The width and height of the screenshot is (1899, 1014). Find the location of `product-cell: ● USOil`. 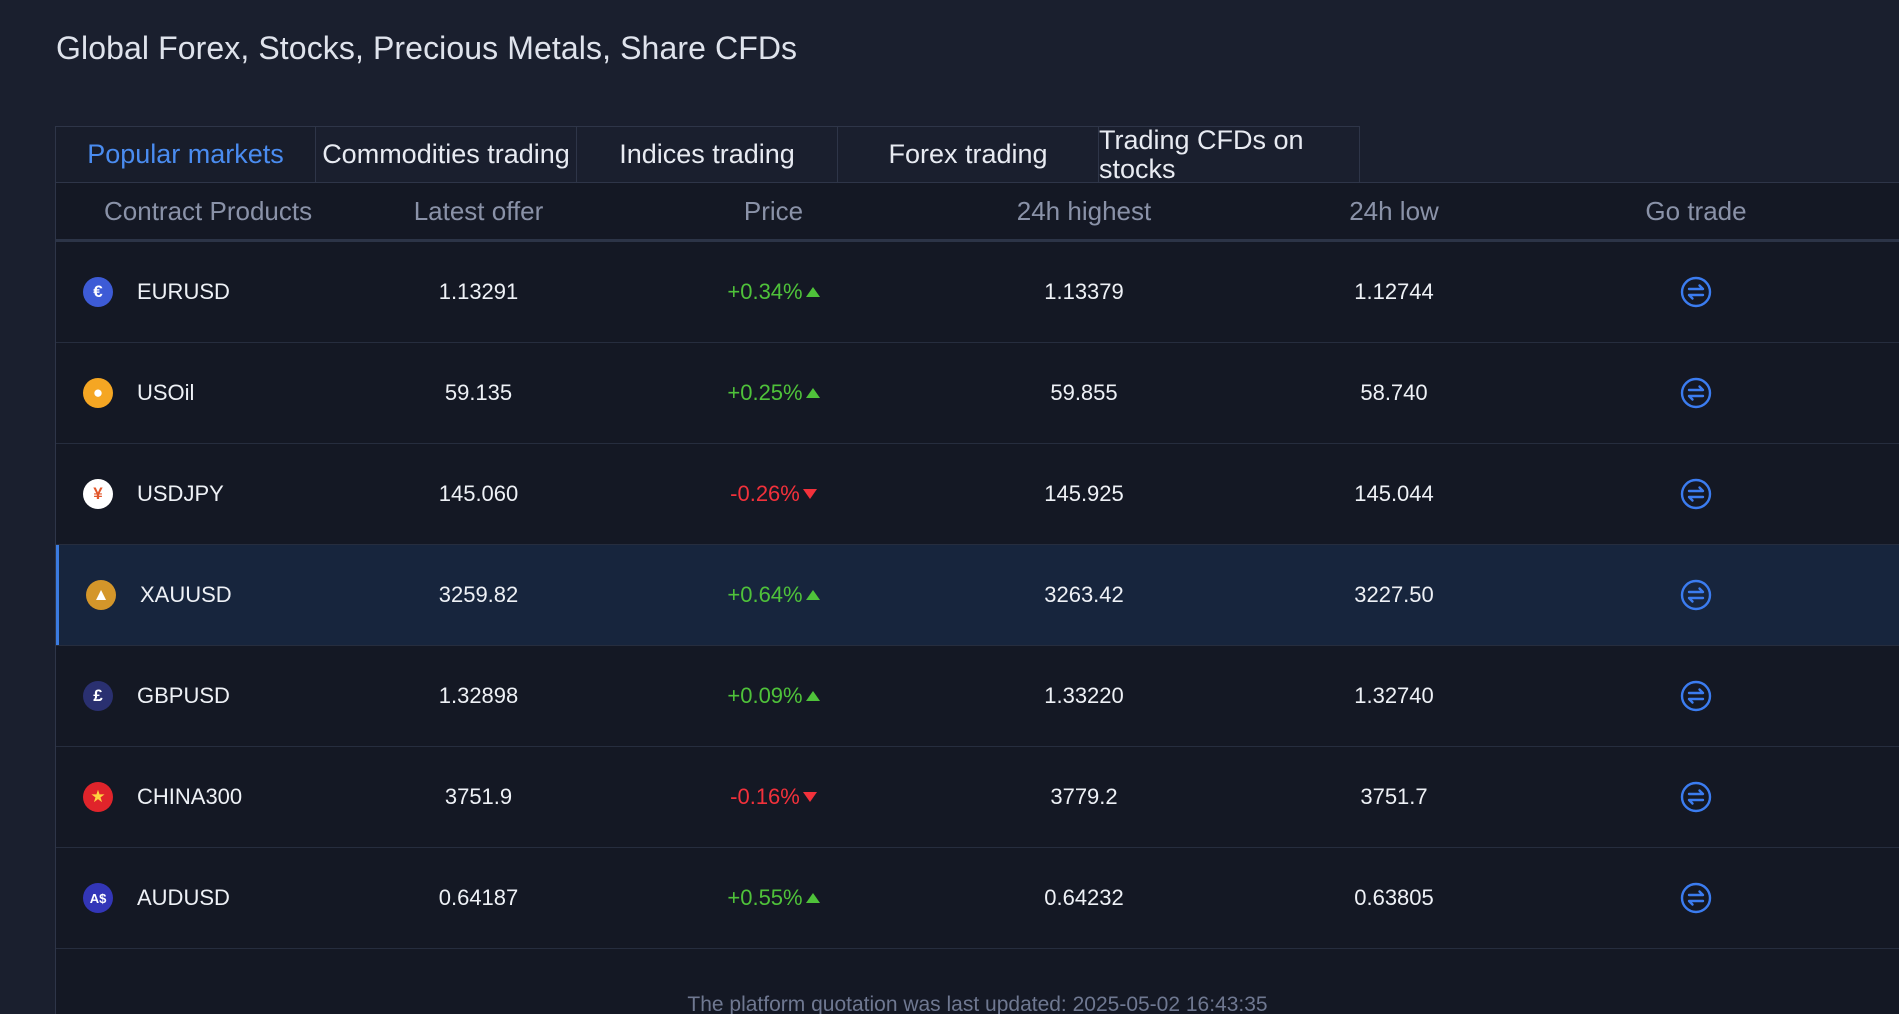

product-cell: ● USOil is located at coordinates (203, 393).